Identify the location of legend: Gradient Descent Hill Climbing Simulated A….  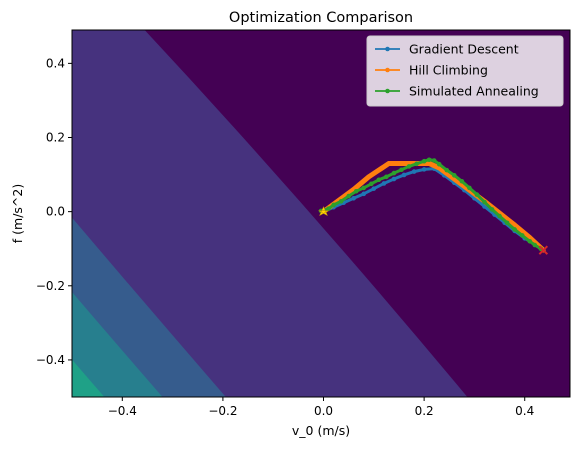
(465, 71).